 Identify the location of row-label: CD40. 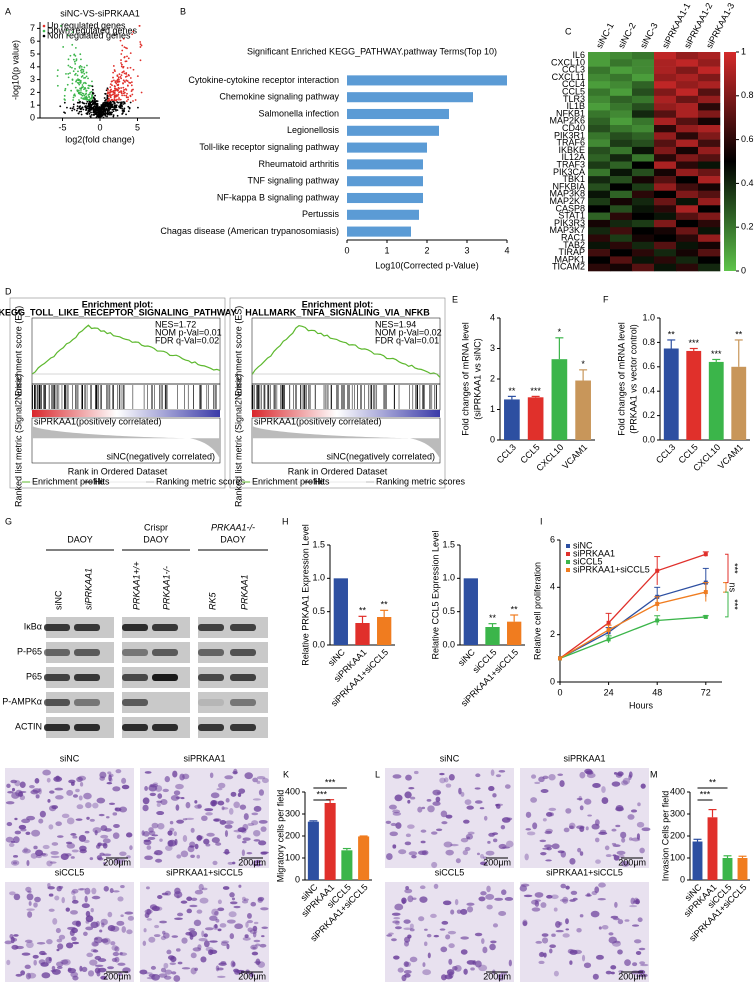
(573, 128).